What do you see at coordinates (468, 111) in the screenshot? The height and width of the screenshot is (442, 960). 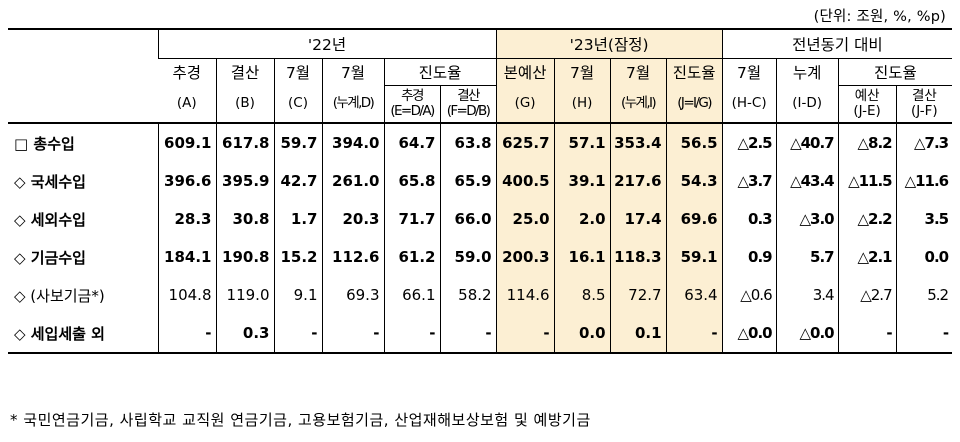 I see `header-col-f-bottom: (F=D/B)` at bounding box center [468, 111].